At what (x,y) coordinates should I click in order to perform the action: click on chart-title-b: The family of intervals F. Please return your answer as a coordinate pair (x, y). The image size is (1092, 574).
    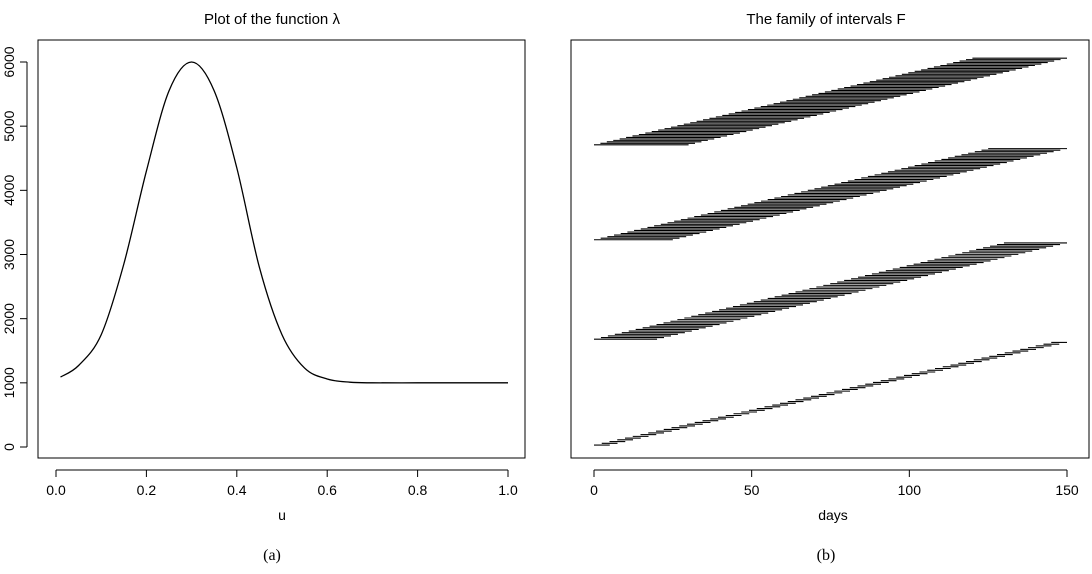
    Looking at the image, I should click on (825, 19).